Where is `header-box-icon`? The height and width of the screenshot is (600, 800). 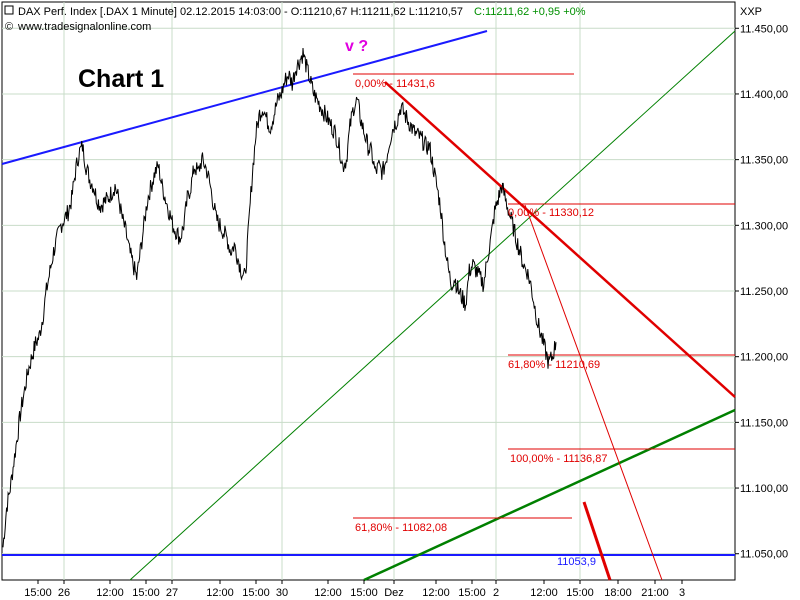 header-box-icon is located at coordinates (9, 10).